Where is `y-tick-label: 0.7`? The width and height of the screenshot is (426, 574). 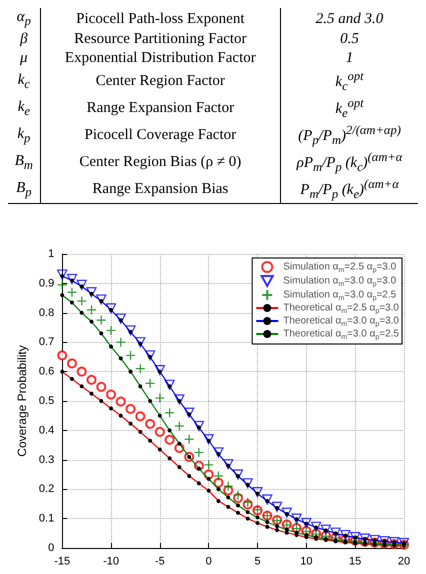
y-tick-label: 0.7 is located at coordinates (46, 342).